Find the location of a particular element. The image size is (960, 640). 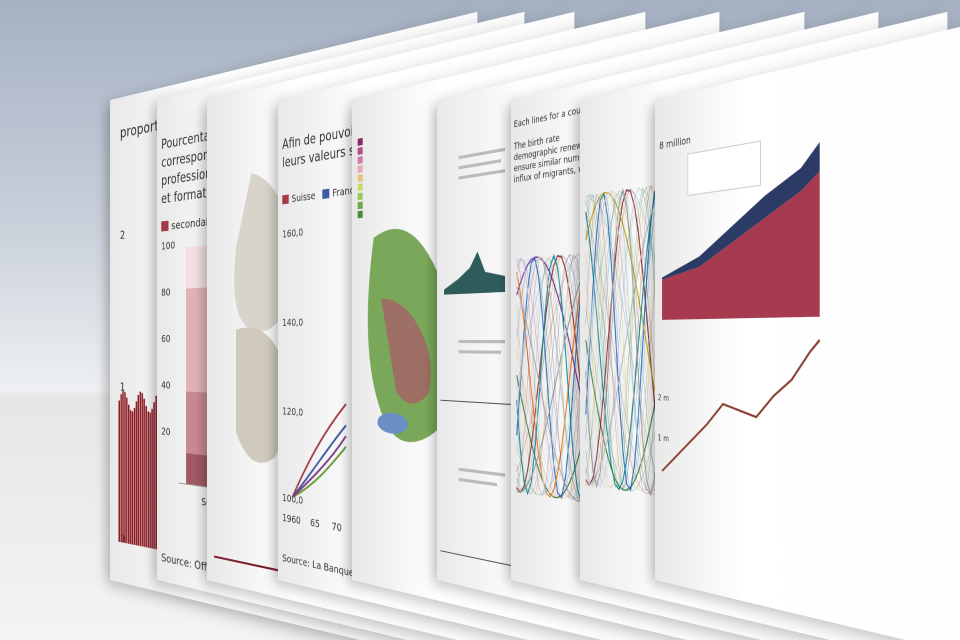

area is located at coordinates (474, 272).